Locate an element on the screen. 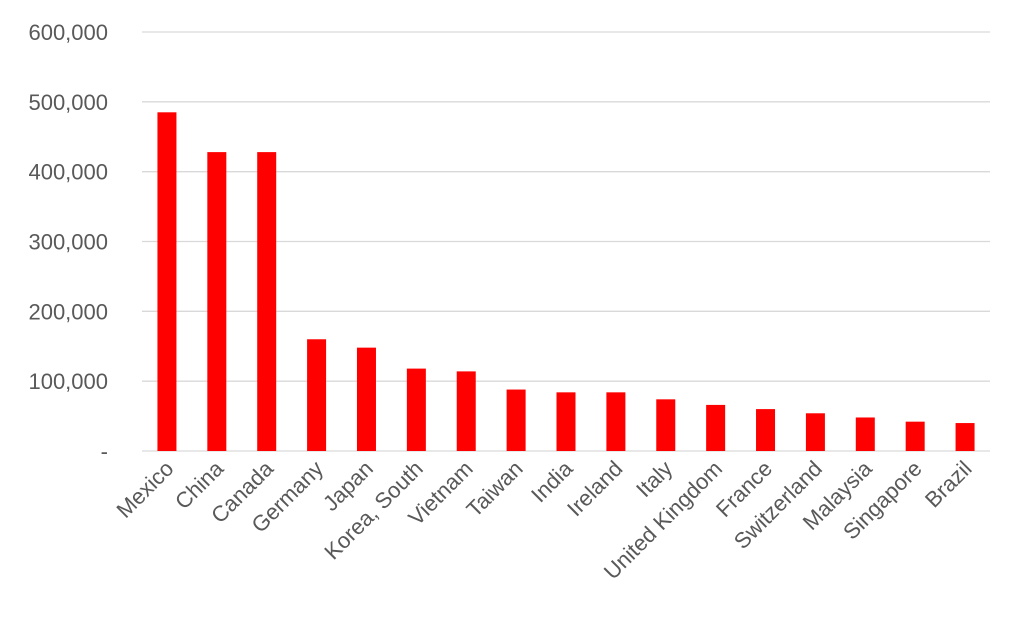  bar-singapore is located at coordinates (915, 436).